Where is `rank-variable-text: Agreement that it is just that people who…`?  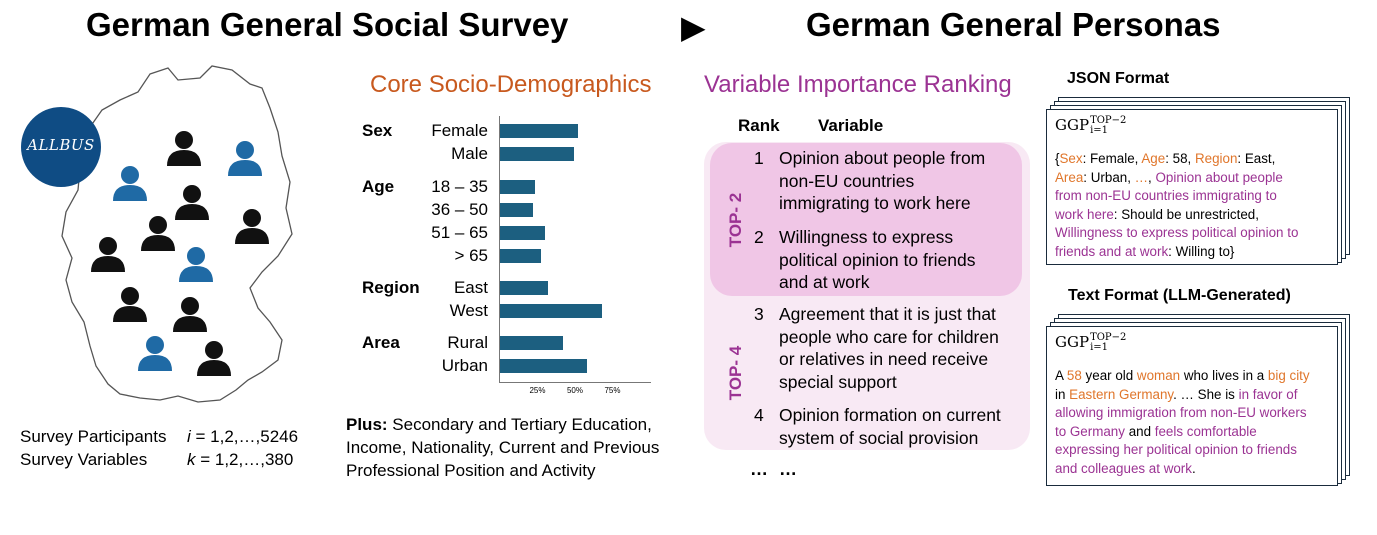 rank-variable-text: Agreement that it is just that people who… is located at coordinates (889, 348).